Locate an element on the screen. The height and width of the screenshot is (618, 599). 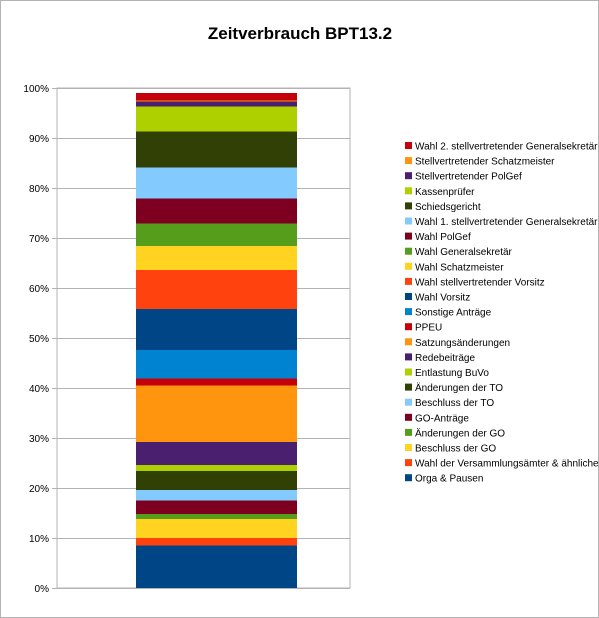
legend-entry-label: Änderungen der TO is located at coordinates (459, 388).